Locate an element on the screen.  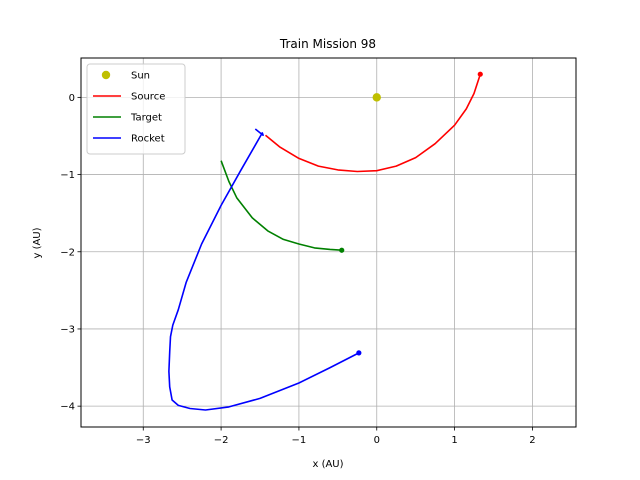
sun-marker is located at coordinates (376, 97).